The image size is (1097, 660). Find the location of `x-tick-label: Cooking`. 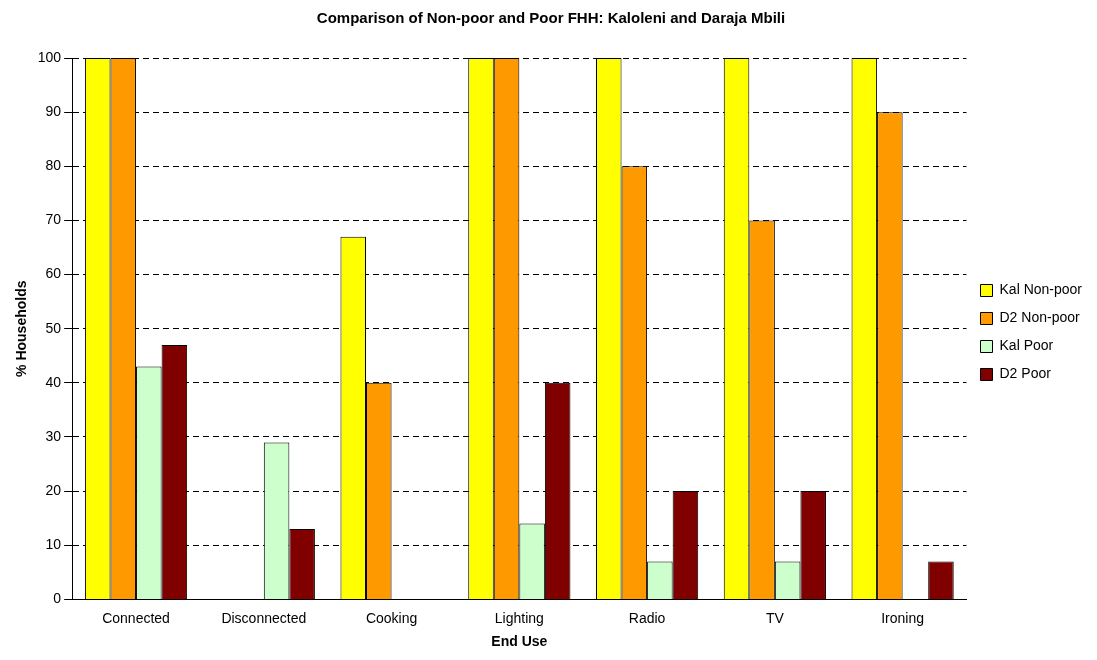

x-tick-label: Cooking is located at coordinates (391, 617).